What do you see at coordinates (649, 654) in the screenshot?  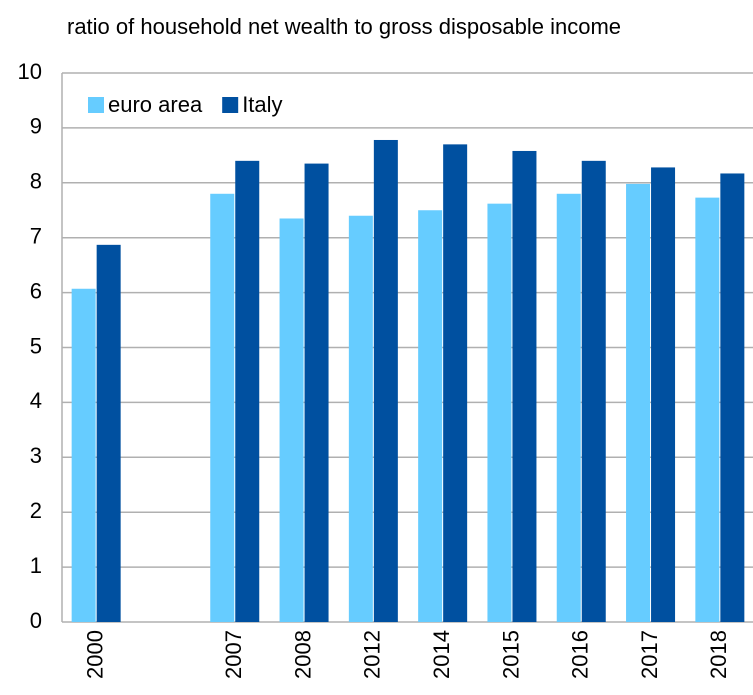 I see `x-tick-label: 2017` at bounding box center [649, 654].